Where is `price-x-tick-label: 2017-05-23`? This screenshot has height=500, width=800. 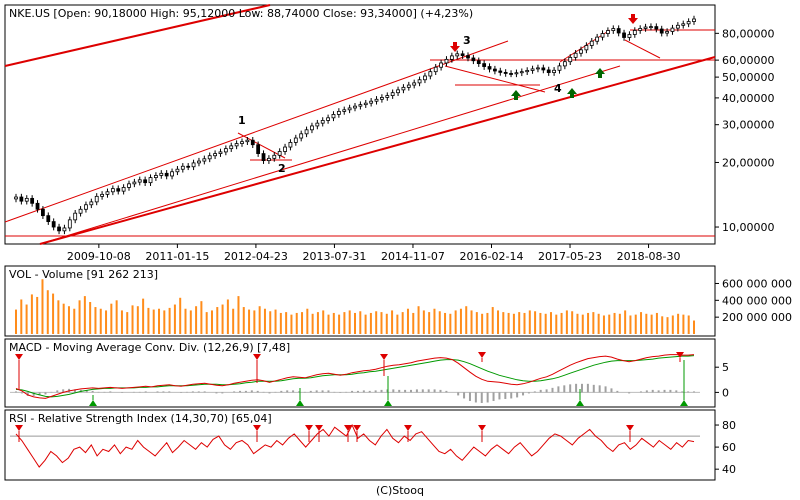 price-x-tick-label: 2017-05-23 is located at coordinates (570, 256).